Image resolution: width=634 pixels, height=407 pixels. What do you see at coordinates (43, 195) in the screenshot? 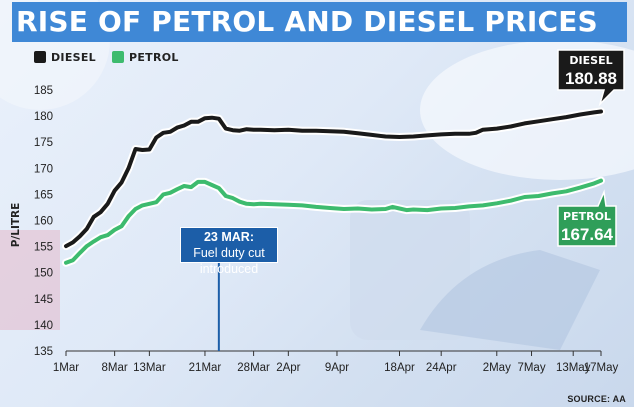
I see `y-tick-label: 165` at bounding box center [43, 195].